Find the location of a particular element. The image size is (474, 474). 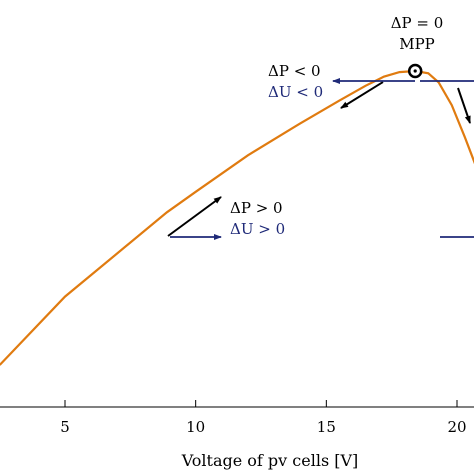

arrow-mid-black-down is located at coordinates (362, 95).